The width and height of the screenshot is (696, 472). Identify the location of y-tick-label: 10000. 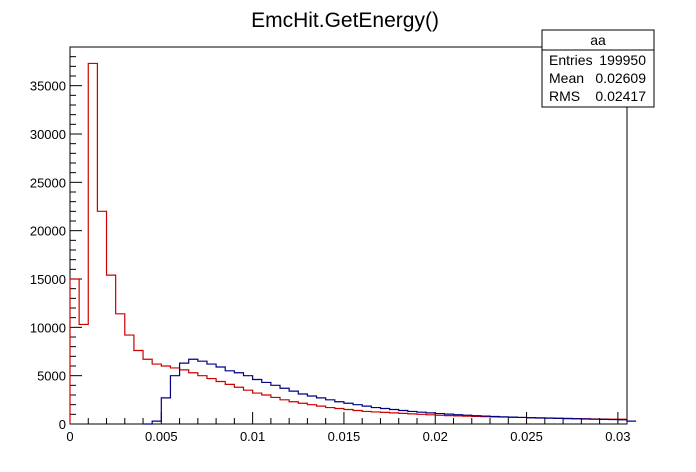
(48, 327).